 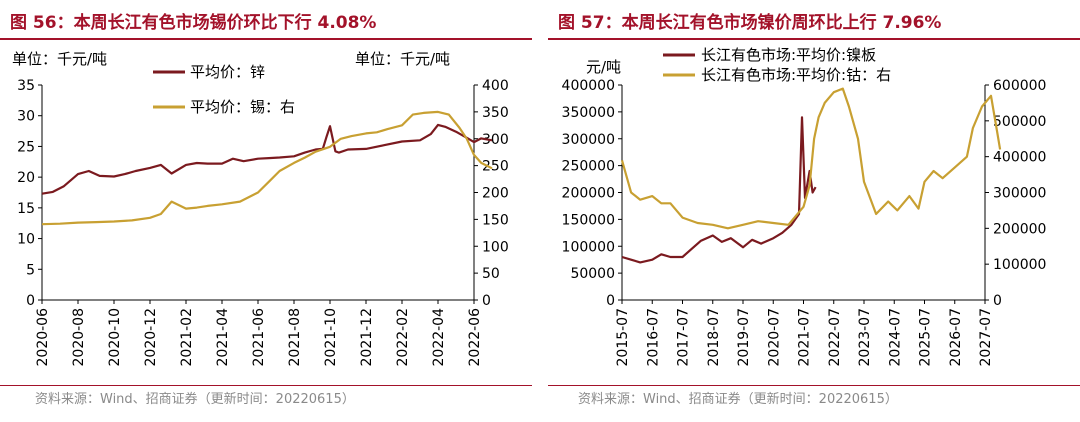 I want to click on right-left-tick-label: 400000, so click(x=588, y=86).